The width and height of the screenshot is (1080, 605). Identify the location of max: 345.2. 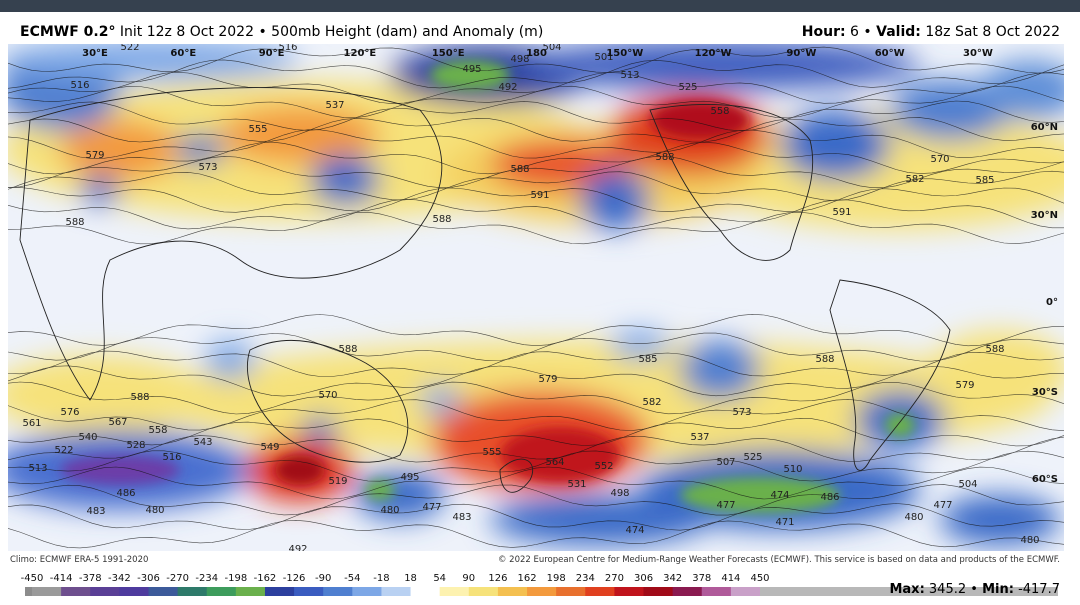
(947, 589).